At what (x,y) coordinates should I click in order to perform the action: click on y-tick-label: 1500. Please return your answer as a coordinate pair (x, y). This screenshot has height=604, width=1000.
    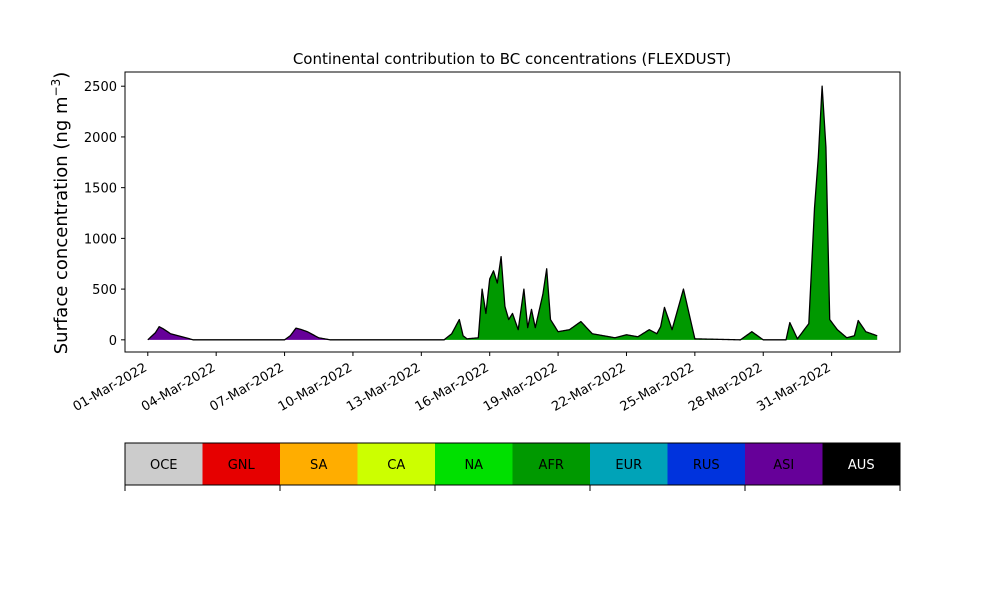
    Looking at the image, I should click on (100, 189).